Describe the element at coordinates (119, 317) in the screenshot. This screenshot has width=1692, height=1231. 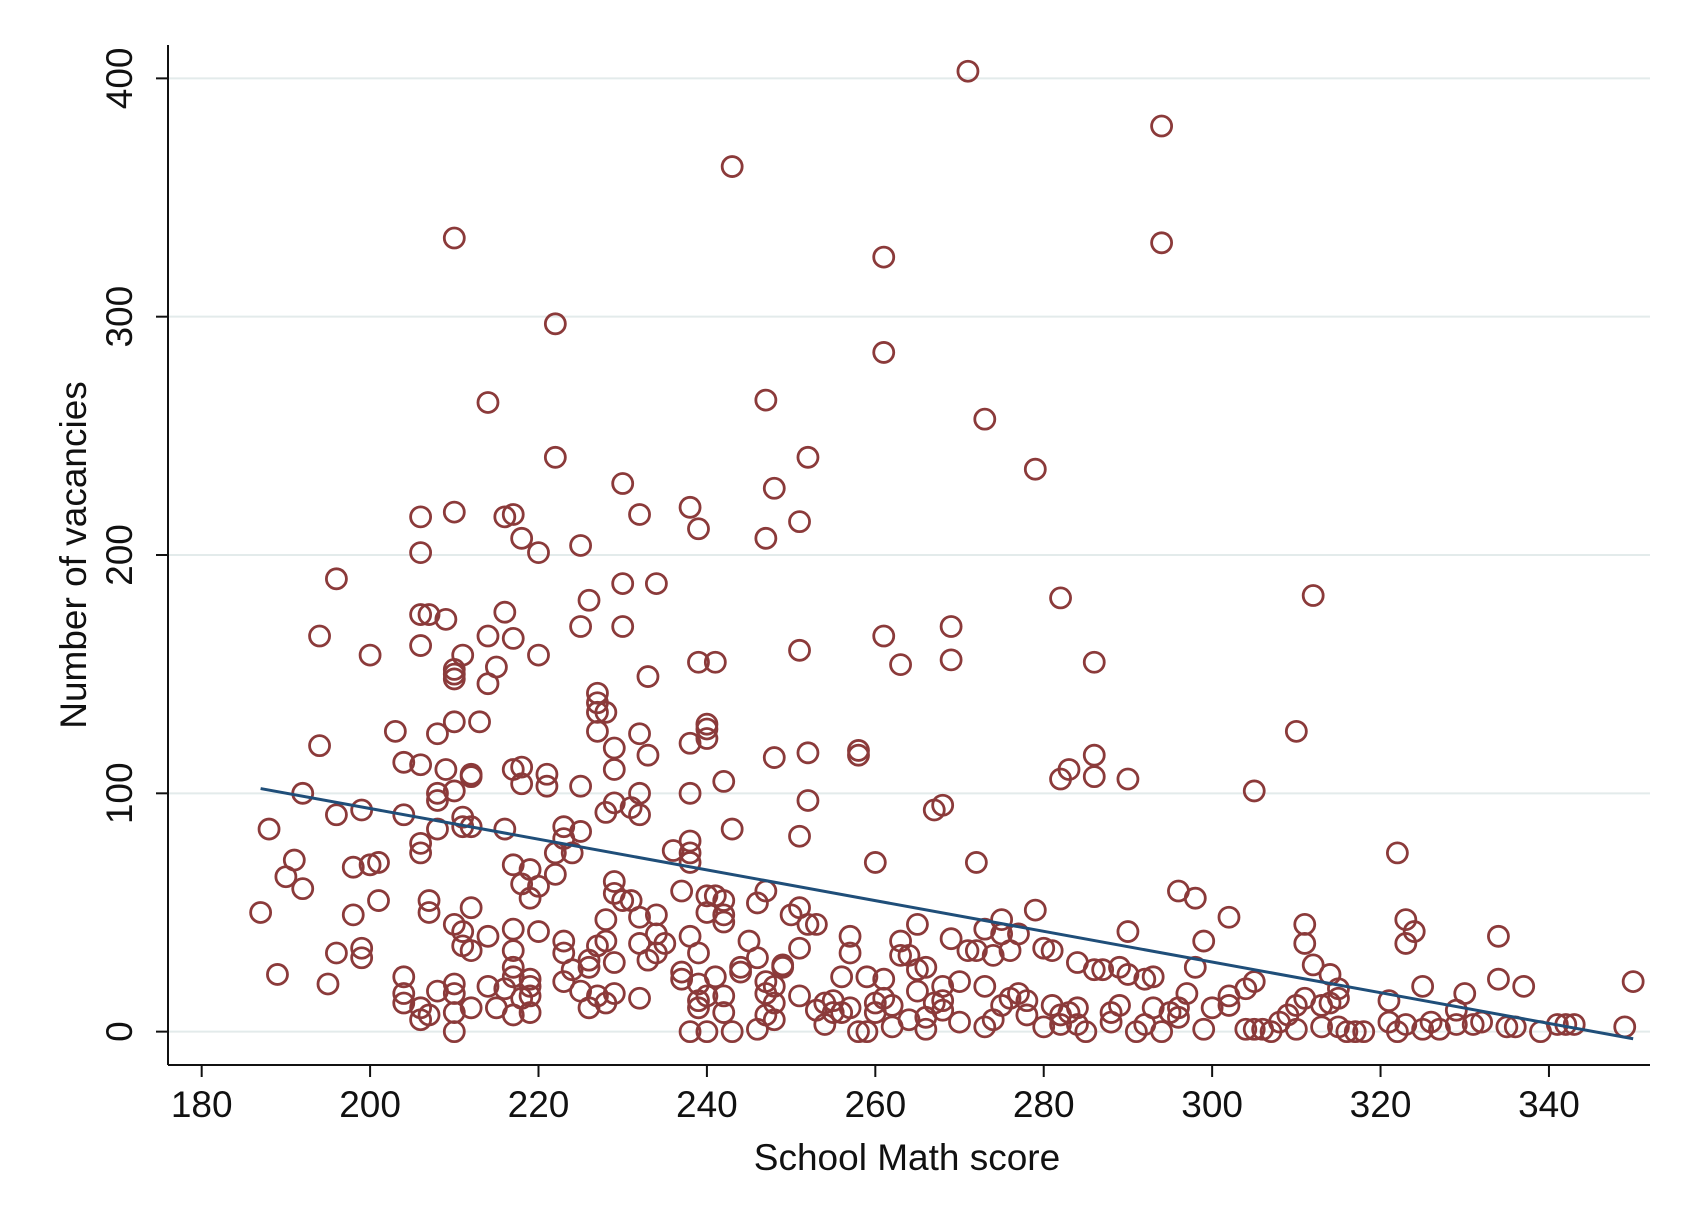
I see `y-tick-label: 300` at that location.